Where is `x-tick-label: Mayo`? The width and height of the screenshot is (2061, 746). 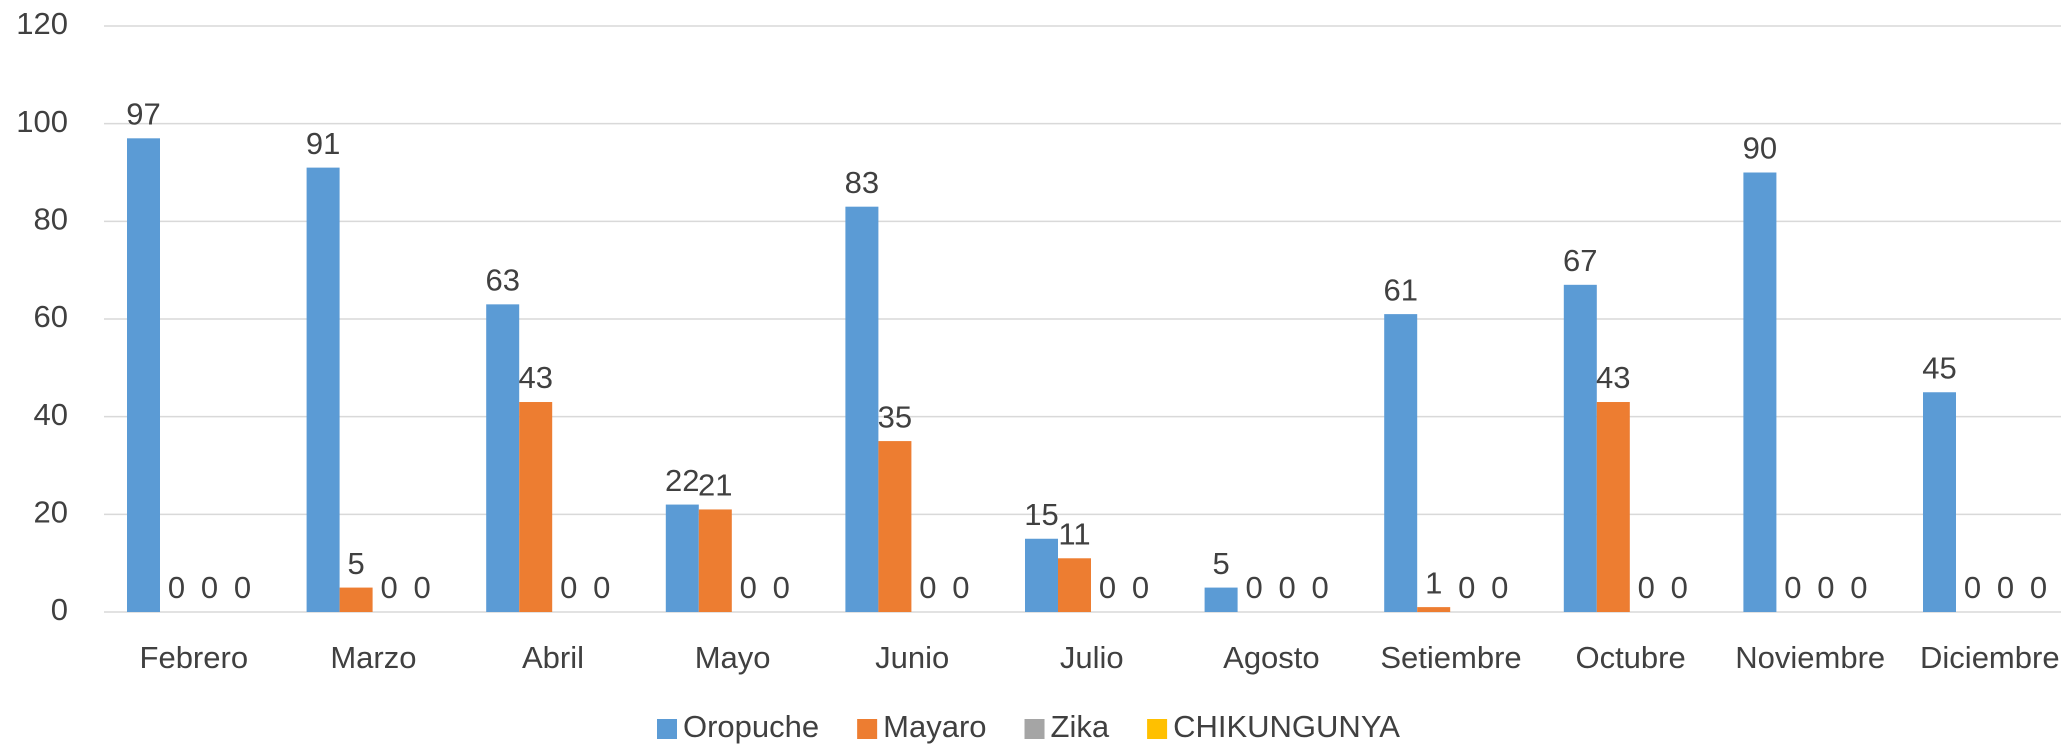
x-tick-label: Mayo is located at coordinates (733, 657).